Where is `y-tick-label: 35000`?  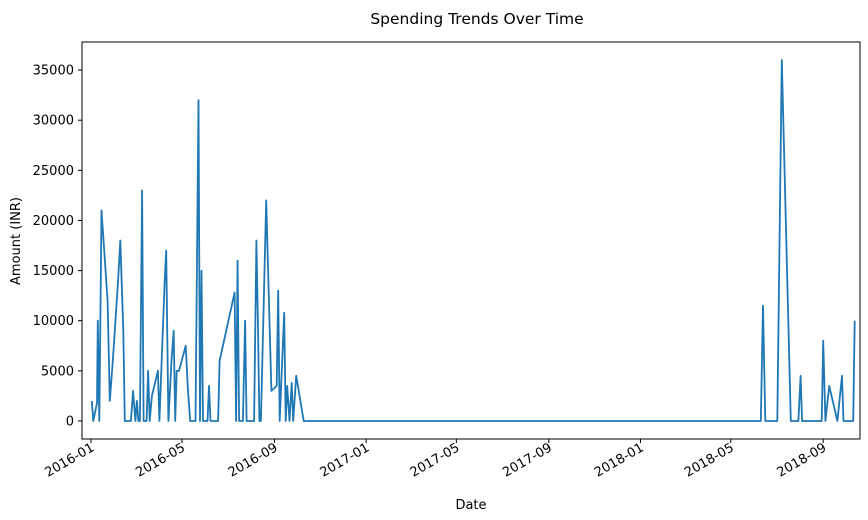
y-tick-label: 35000 is located at coordinates (53, 71).